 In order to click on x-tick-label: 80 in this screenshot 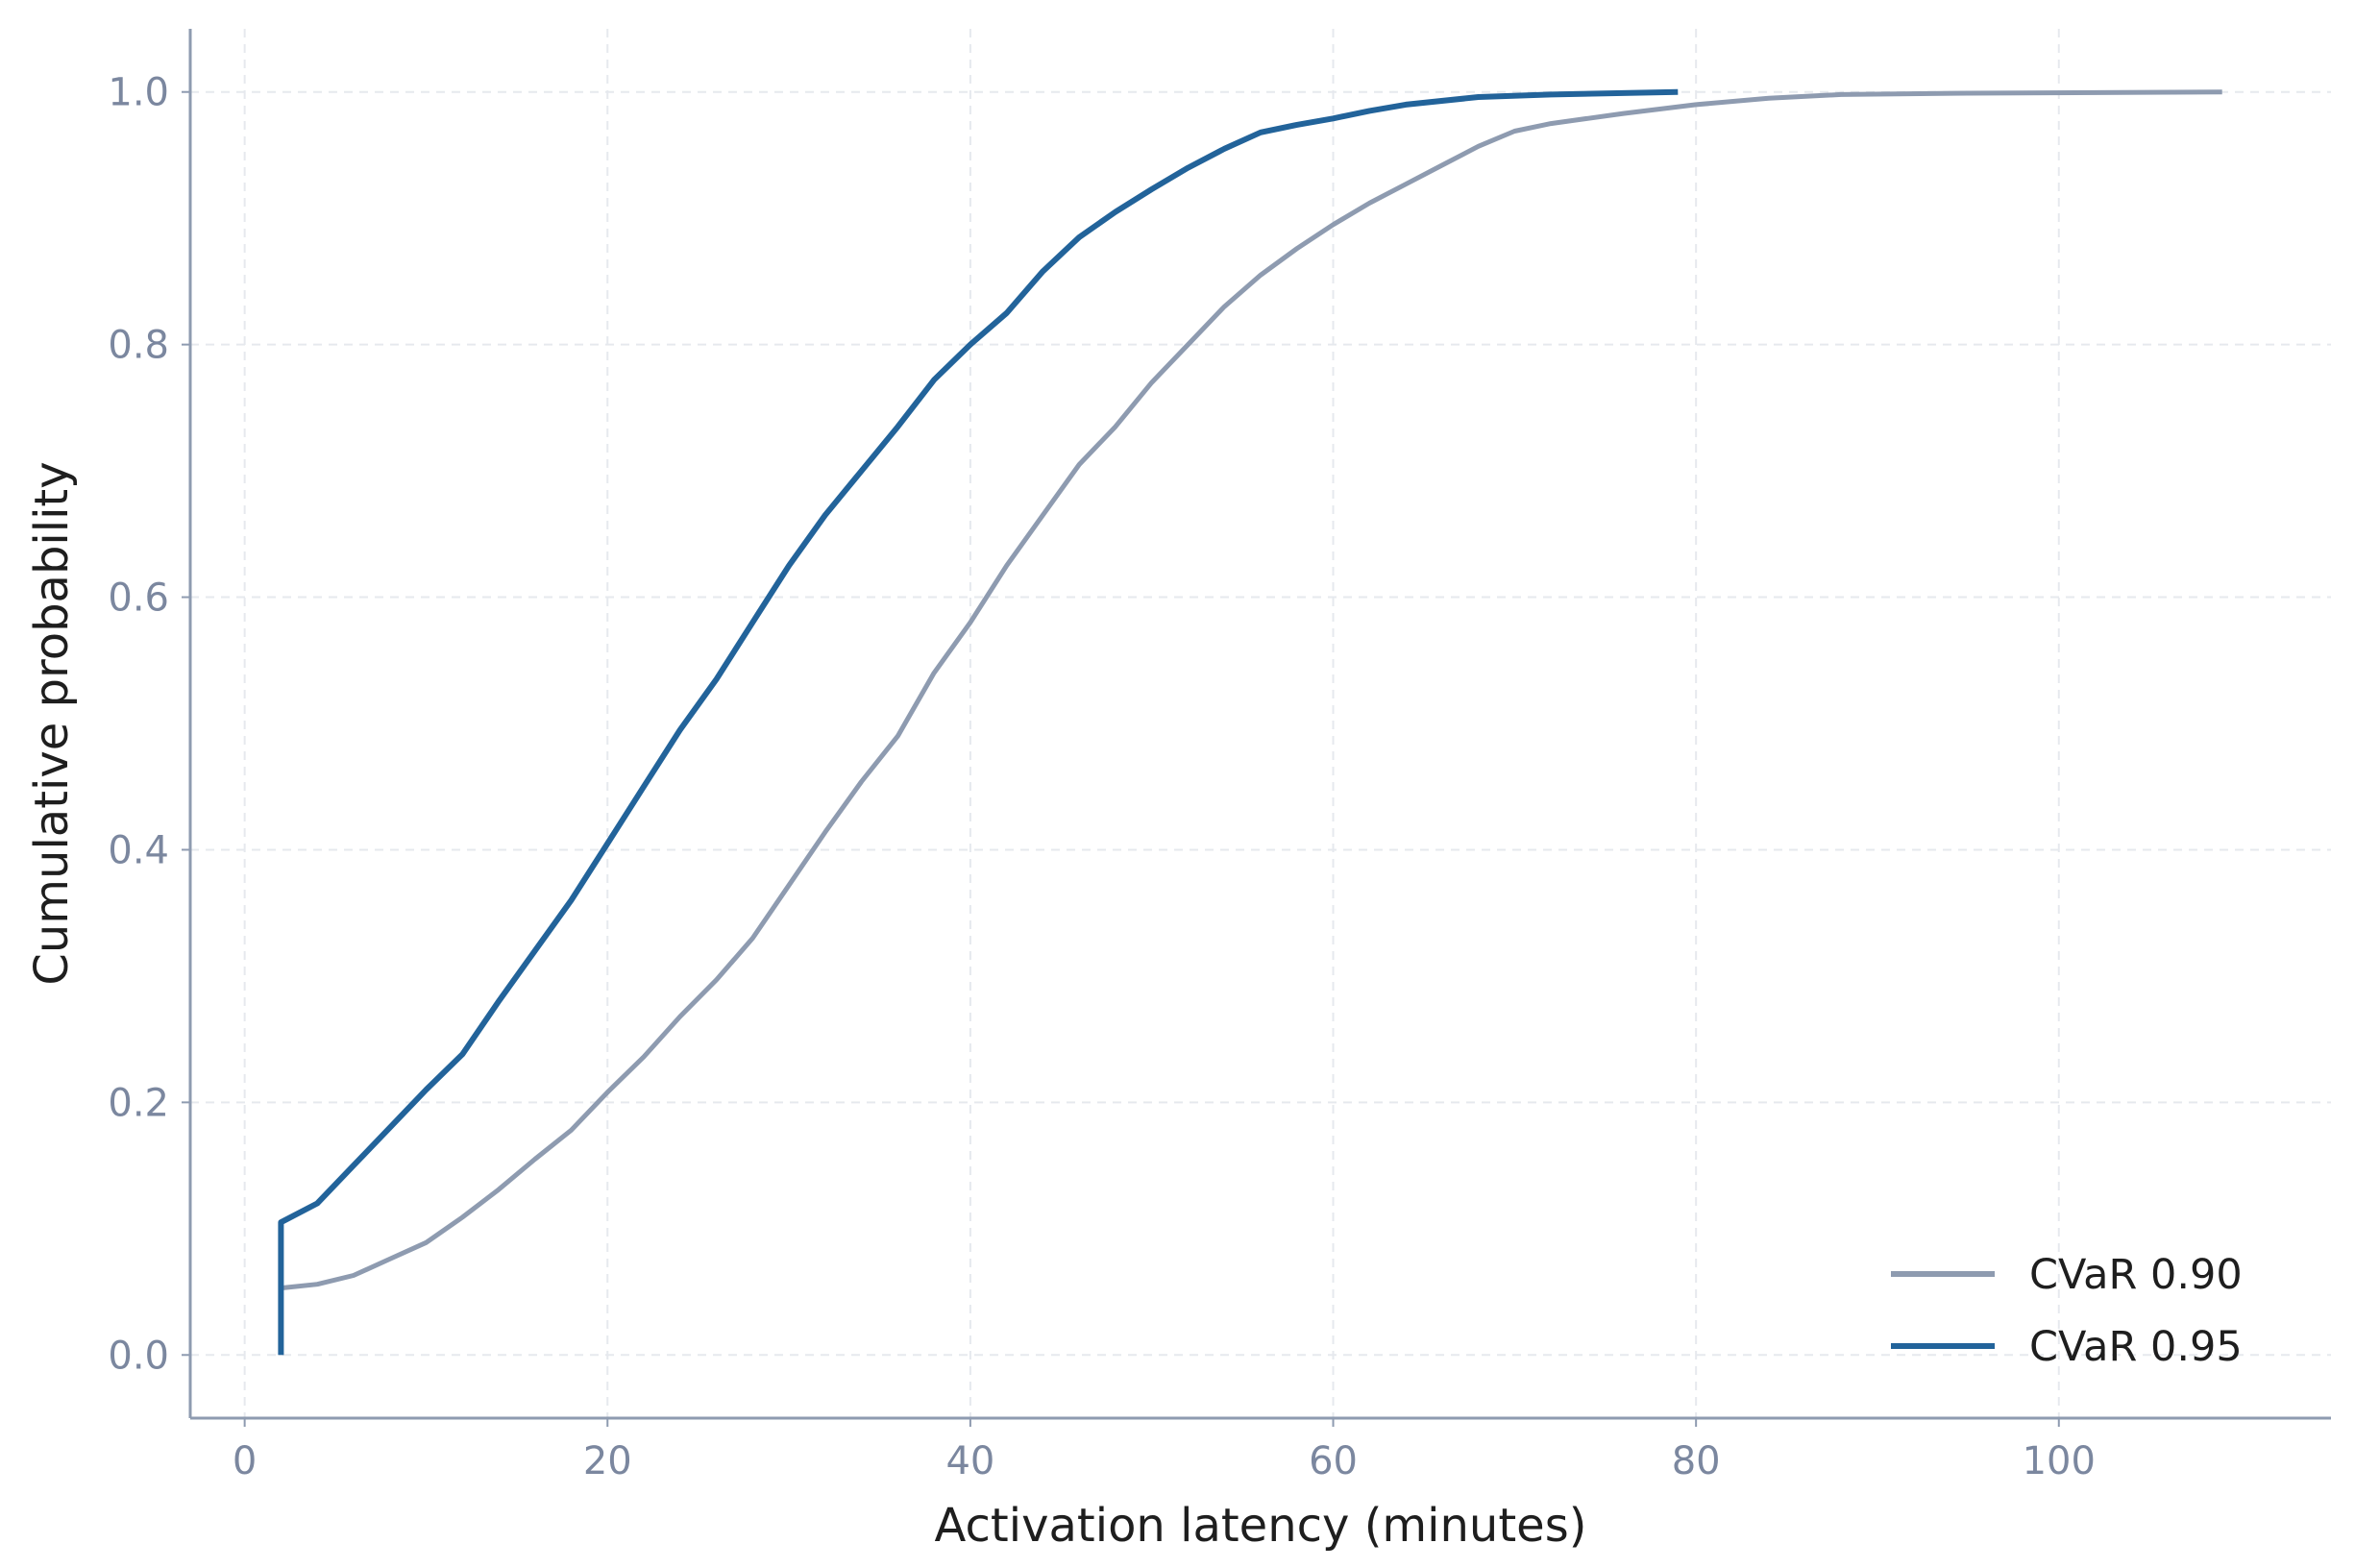, I will do `click(1696, 1461)`.